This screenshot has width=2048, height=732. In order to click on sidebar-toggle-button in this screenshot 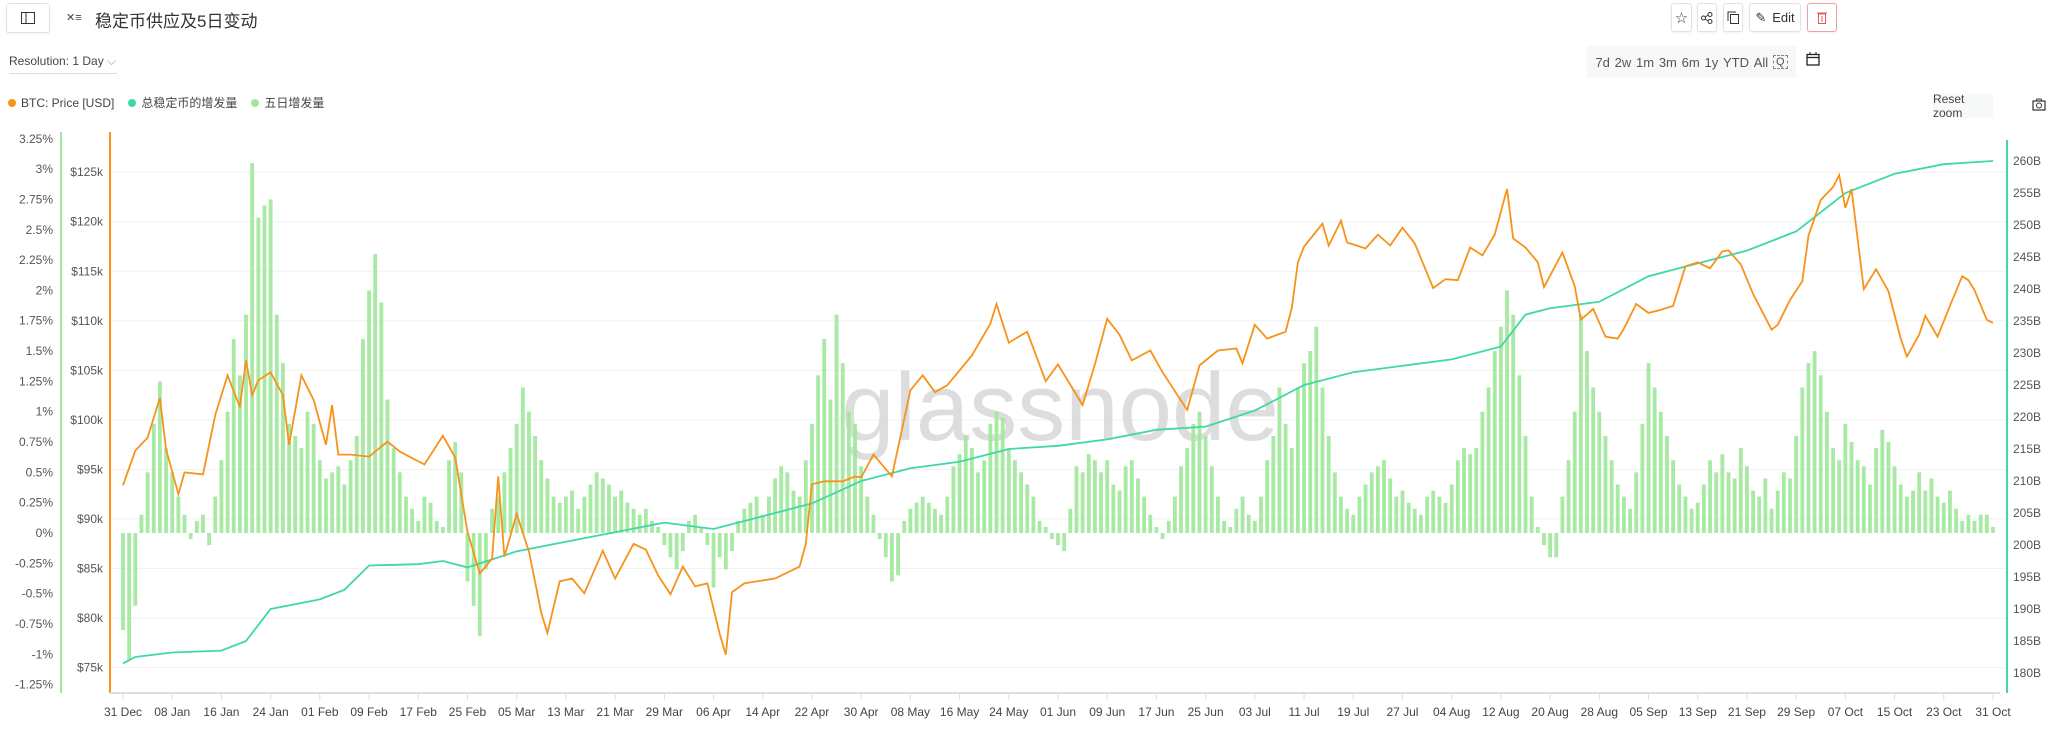, I will do `click(28, 18)`.